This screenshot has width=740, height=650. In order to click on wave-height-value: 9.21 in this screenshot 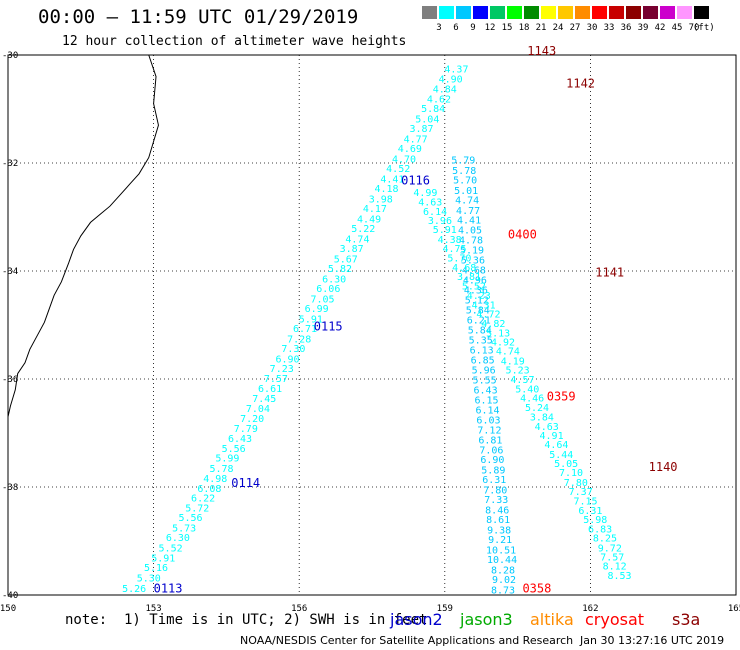, I will do `click(500, 540)`.